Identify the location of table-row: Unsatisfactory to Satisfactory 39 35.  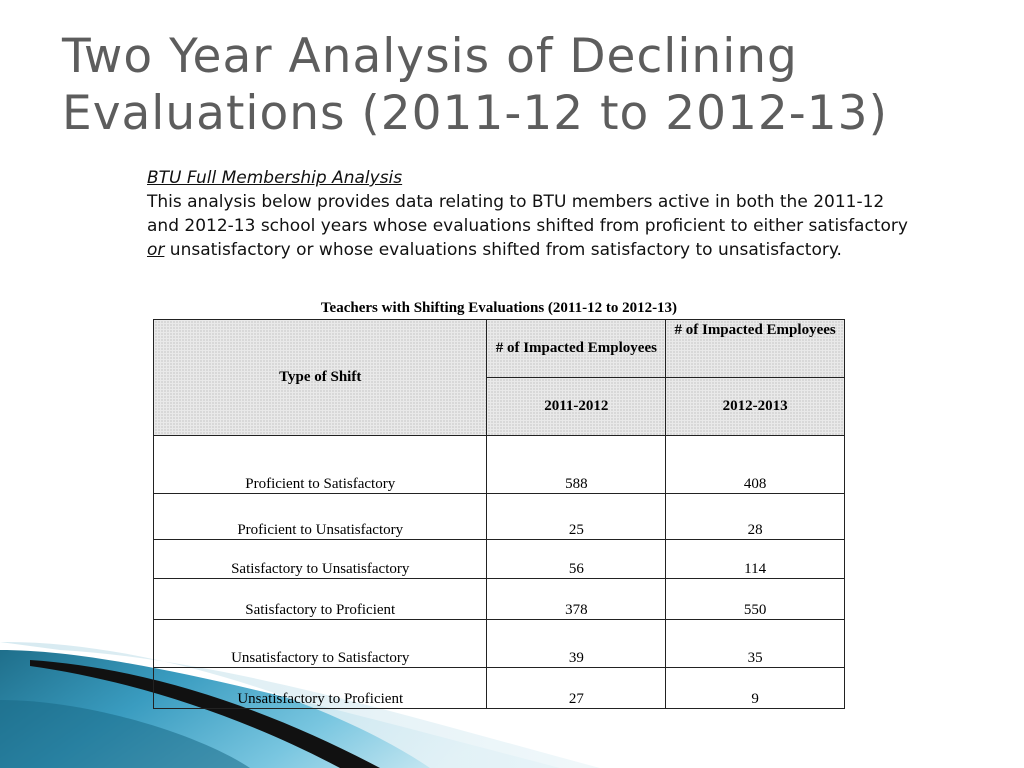
(498, 643).